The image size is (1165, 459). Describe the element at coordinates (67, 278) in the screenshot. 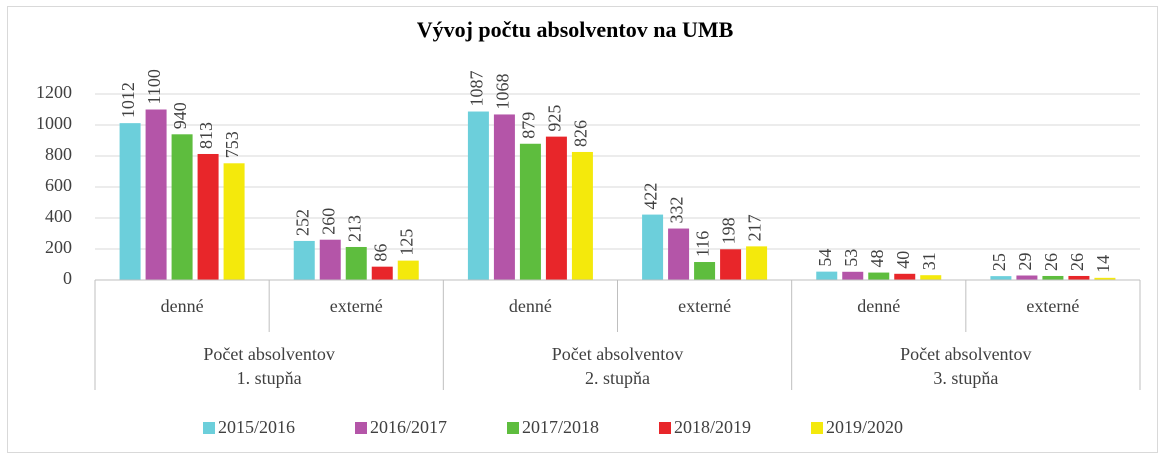

I see `y-tick-label: 0` at that location.